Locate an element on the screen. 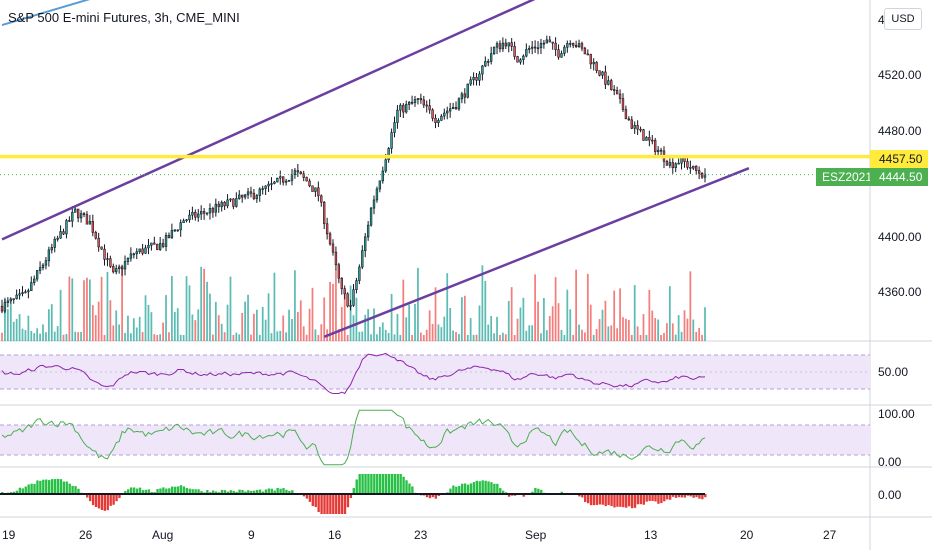 The width and height of the screenshot is (932, 550). trendline-channel-lower is located at coordinates (536, 252).